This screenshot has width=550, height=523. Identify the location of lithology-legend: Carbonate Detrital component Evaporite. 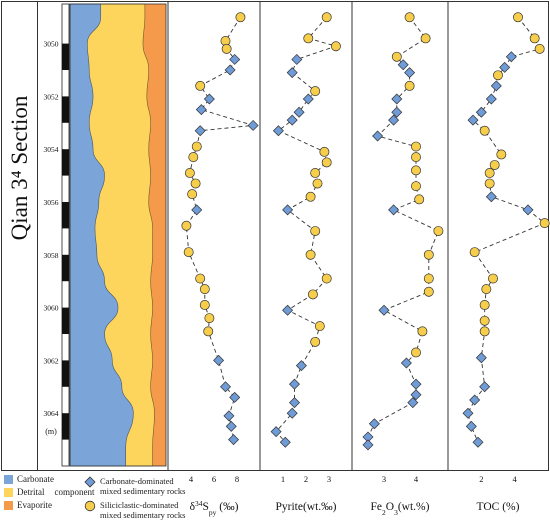
(49, 493).